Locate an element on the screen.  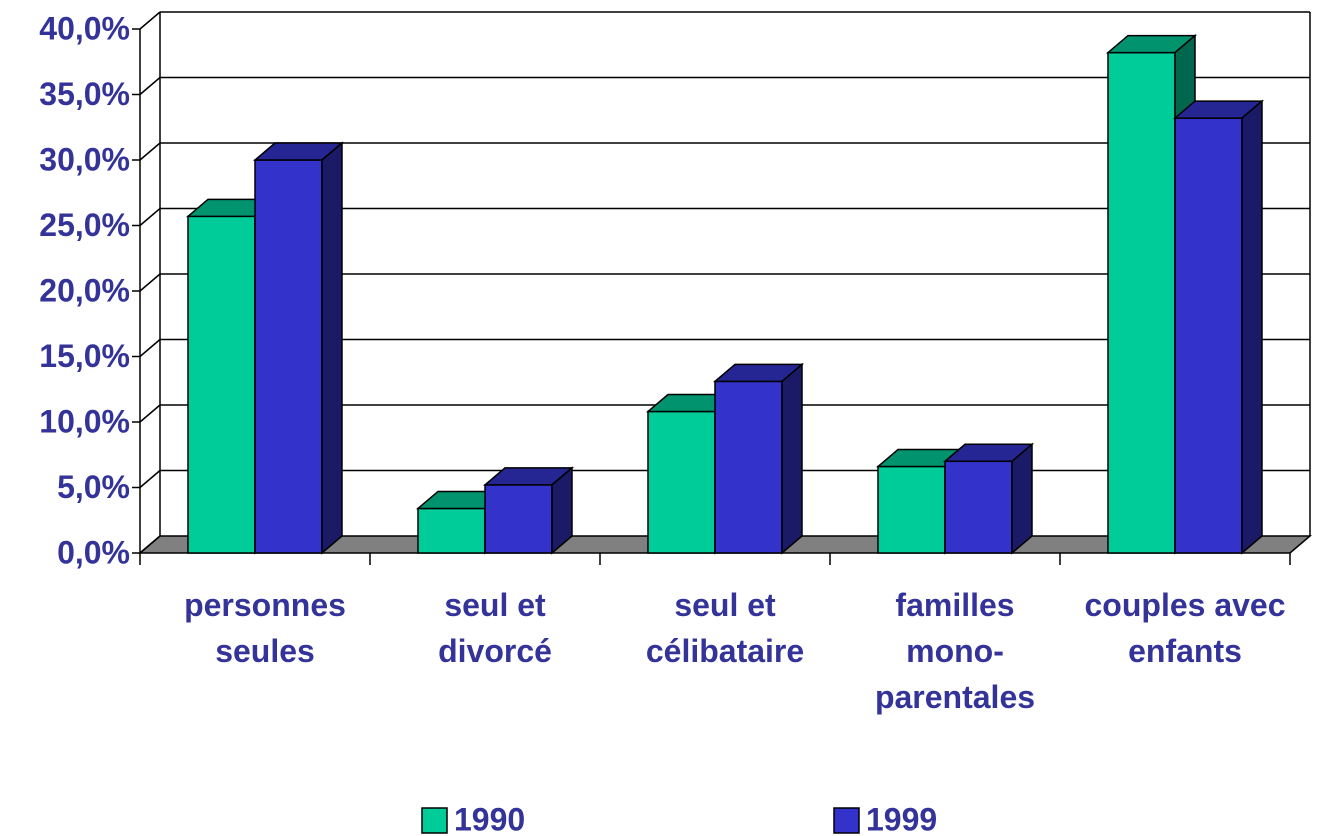
x-tick-label: couples avec enfants is located at coordinates (1185, 628).